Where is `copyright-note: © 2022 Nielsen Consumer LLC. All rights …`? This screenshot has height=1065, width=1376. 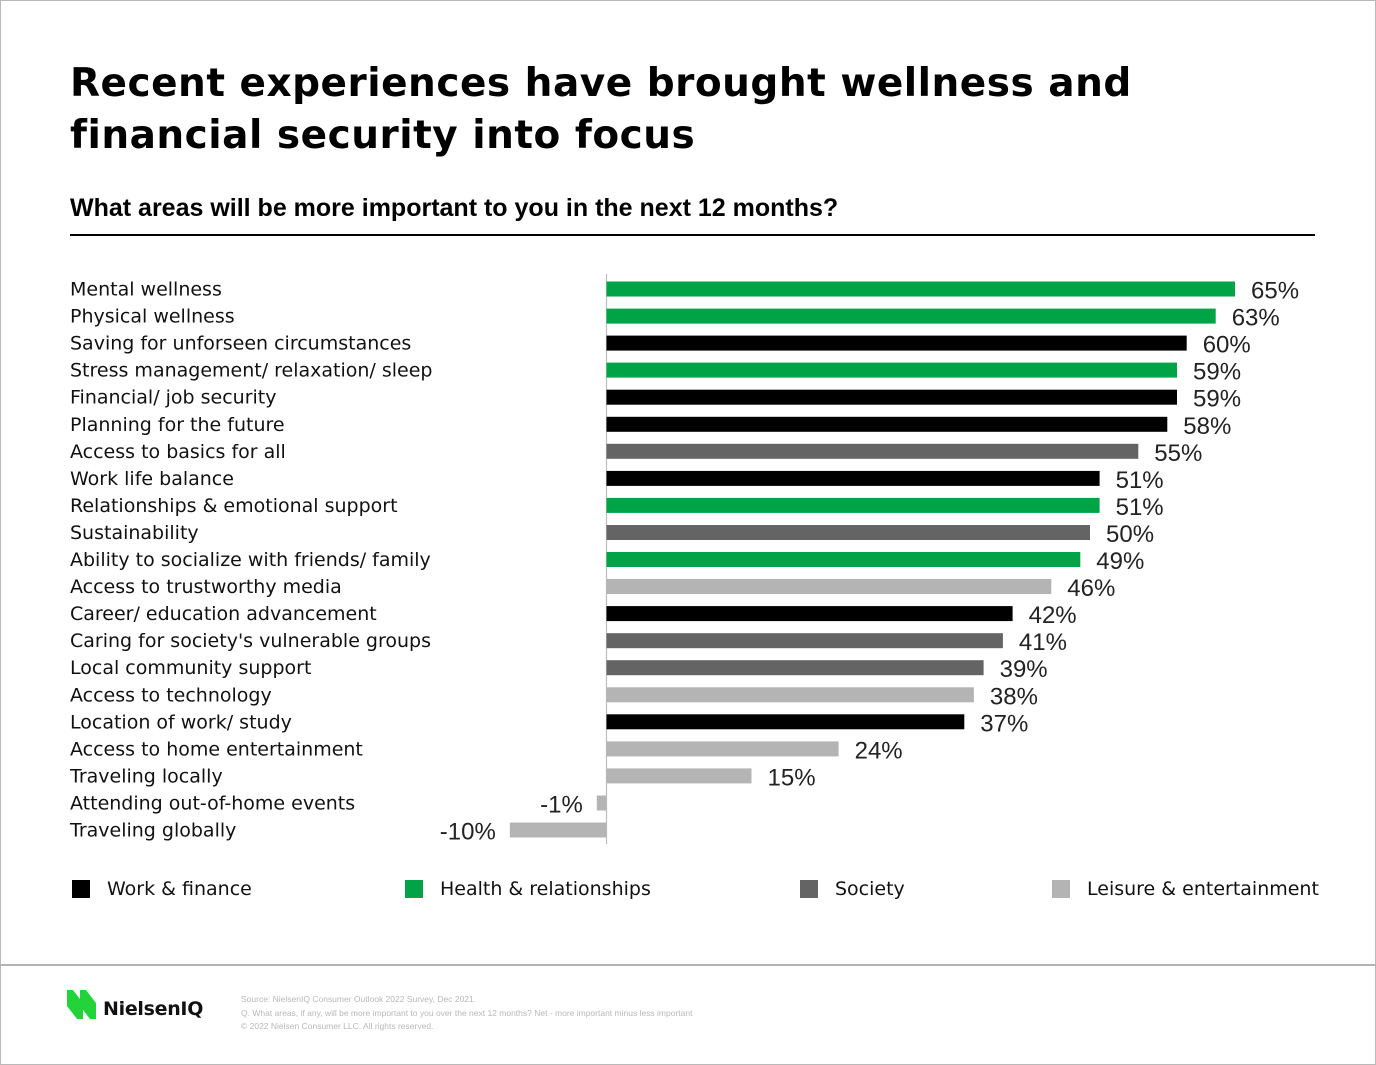 copyright-note: © 2022 Nielsen Consumer LLC. All rights … is located at coordinates (337, 1026).